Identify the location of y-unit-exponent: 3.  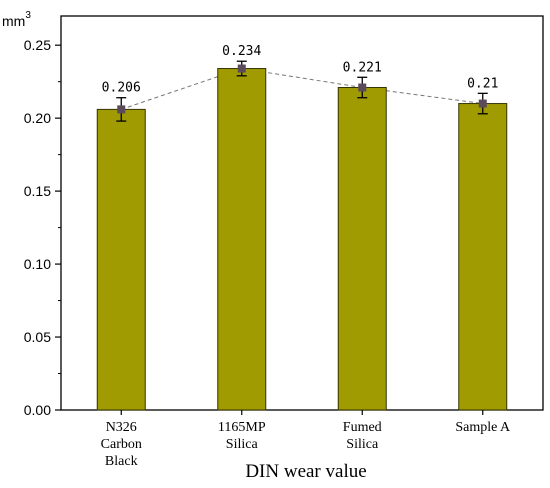
(28, 15).